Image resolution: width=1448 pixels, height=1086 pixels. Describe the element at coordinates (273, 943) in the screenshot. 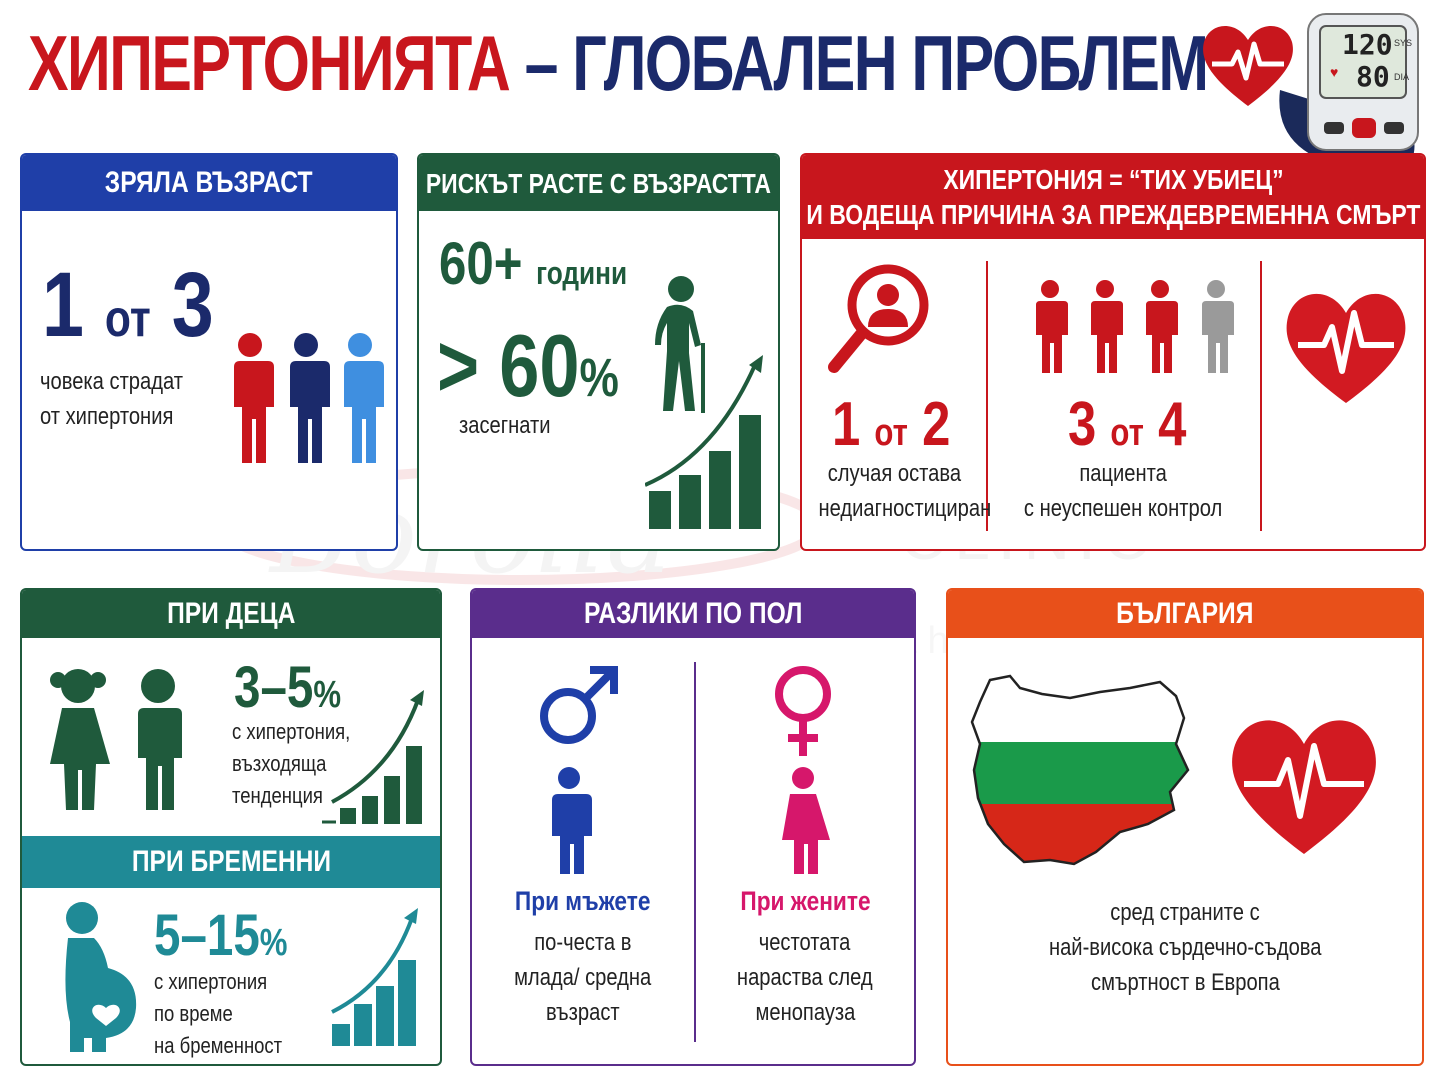

I see `pregnant-stat-sign: %` at that location.